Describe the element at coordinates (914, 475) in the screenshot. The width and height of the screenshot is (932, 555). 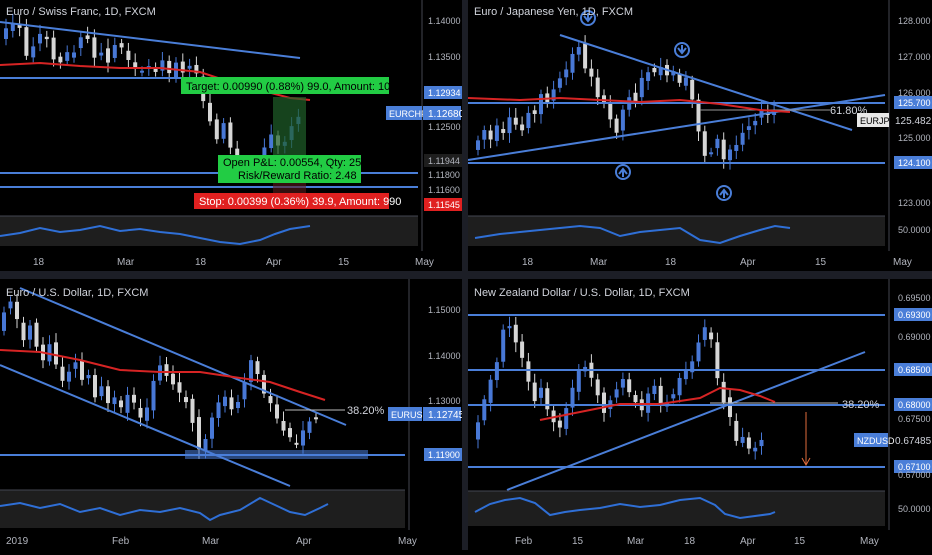
I see `price-tick-label: 0.67000` at that location.